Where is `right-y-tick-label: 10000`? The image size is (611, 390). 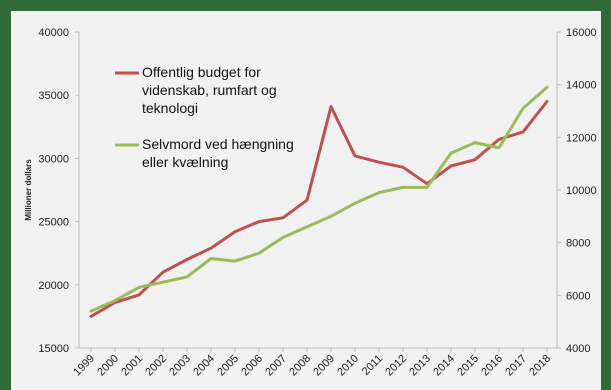 right-y-tick-label: 10000 is located at coordinates (581, 191).